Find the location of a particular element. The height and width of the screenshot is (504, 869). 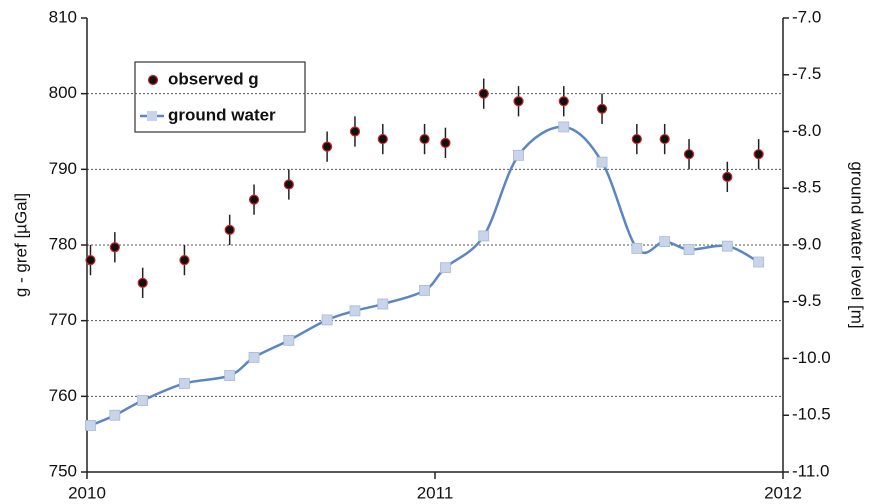

y2-tick-label: -8.0 is located at coordinates (806, 130).